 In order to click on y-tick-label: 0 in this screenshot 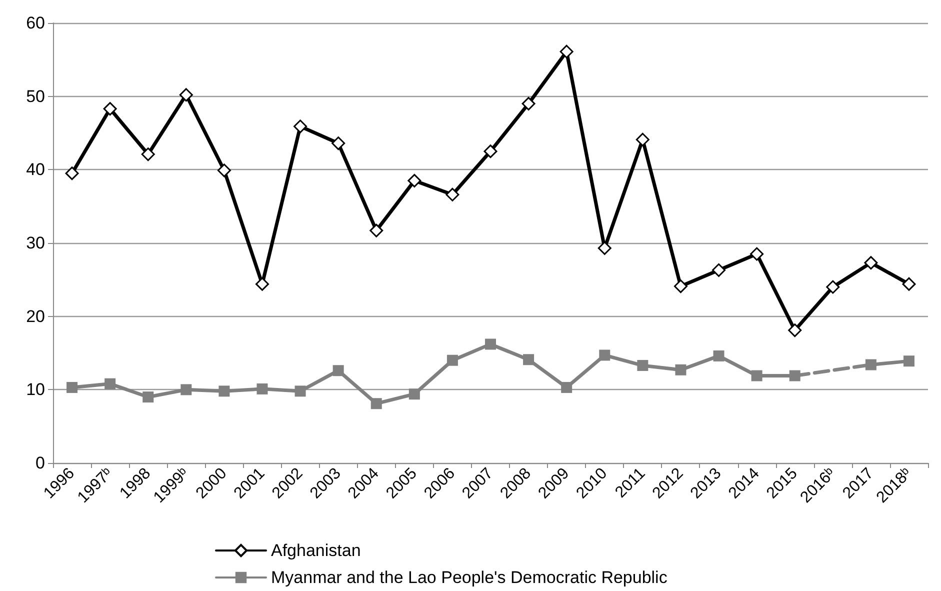, I will do `click(40, 463)`.